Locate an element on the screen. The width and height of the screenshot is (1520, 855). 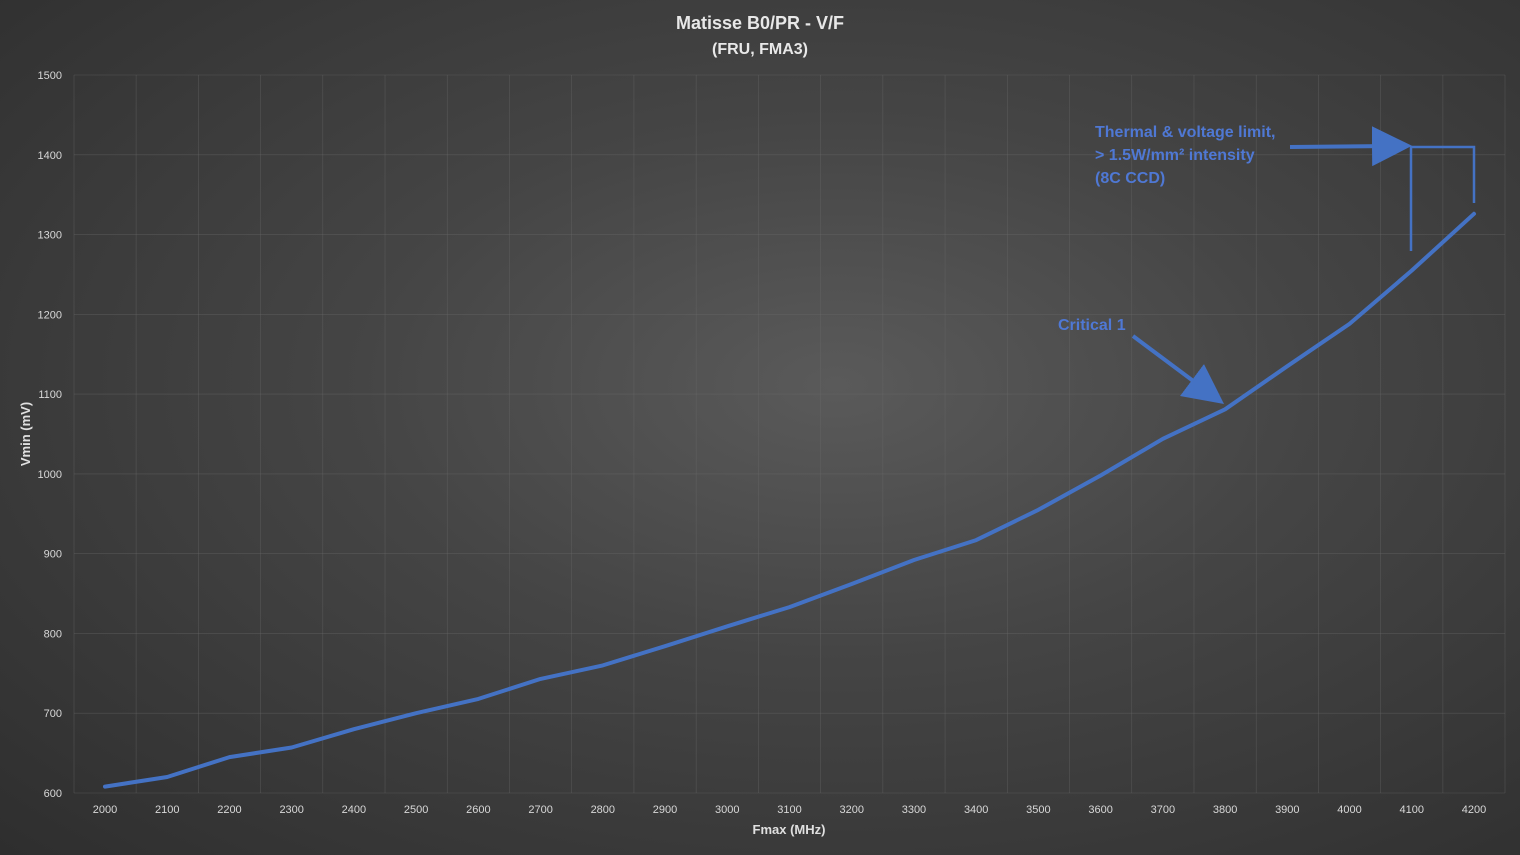
x-tick-label: 2800 is located at coordinates (603, 810).